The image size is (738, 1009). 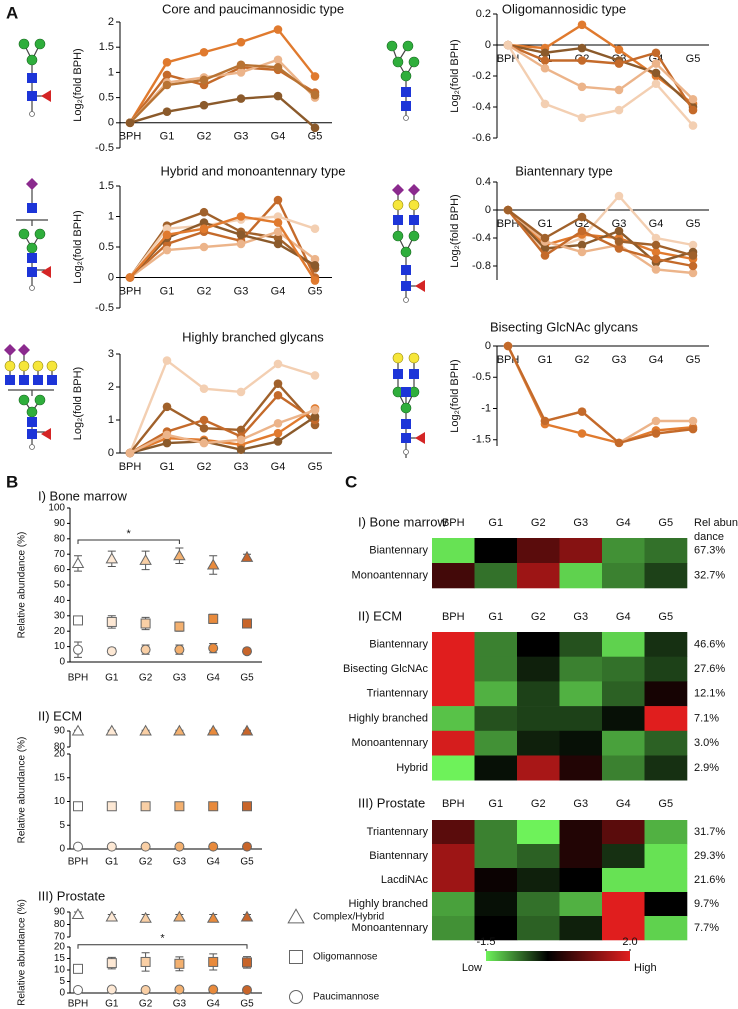 I want to click on column-label: G2, so click(x=538, y=523).